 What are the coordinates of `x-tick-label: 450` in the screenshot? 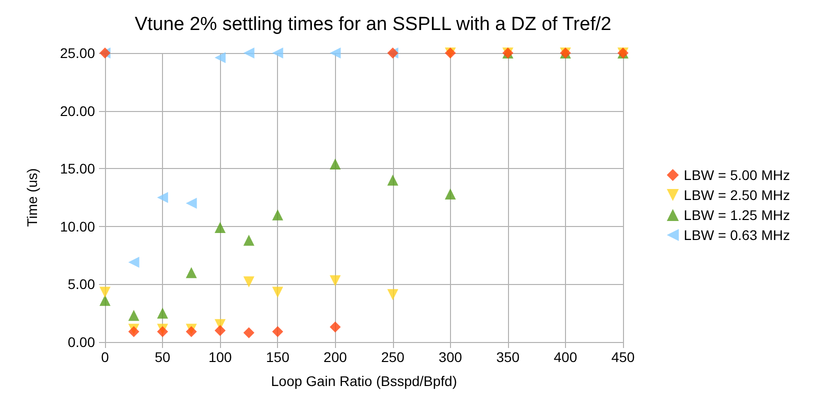 It's located at (623, 357).